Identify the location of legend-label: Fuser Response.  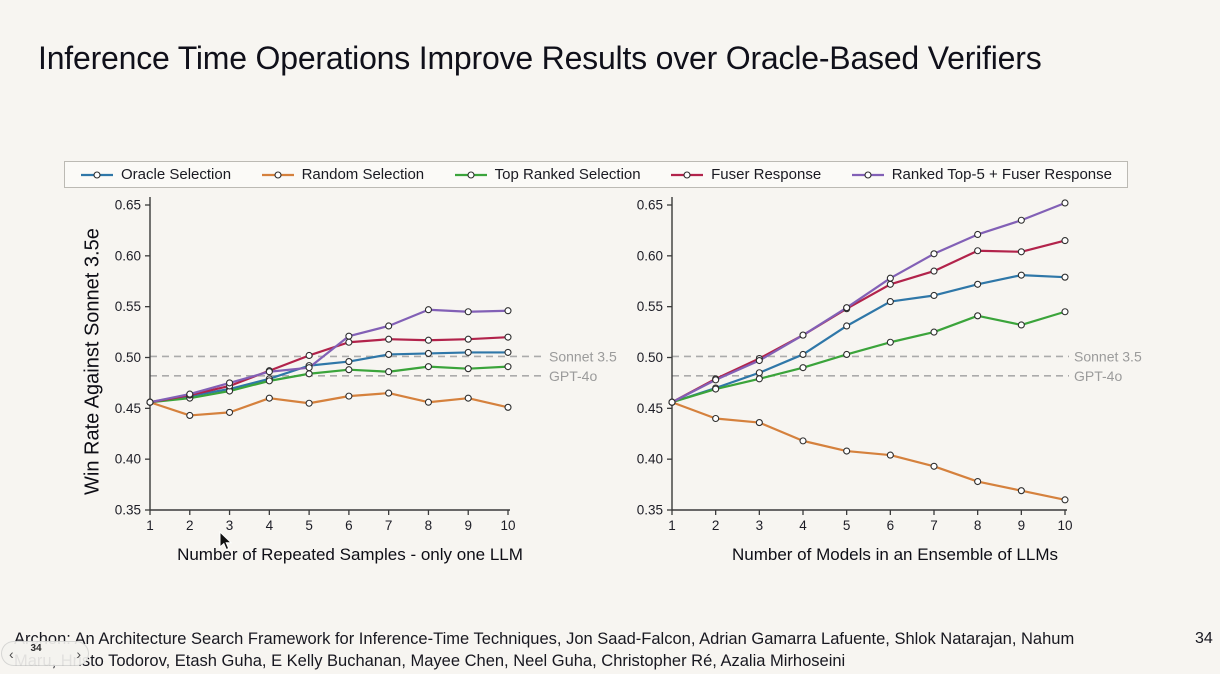
(766, 174).